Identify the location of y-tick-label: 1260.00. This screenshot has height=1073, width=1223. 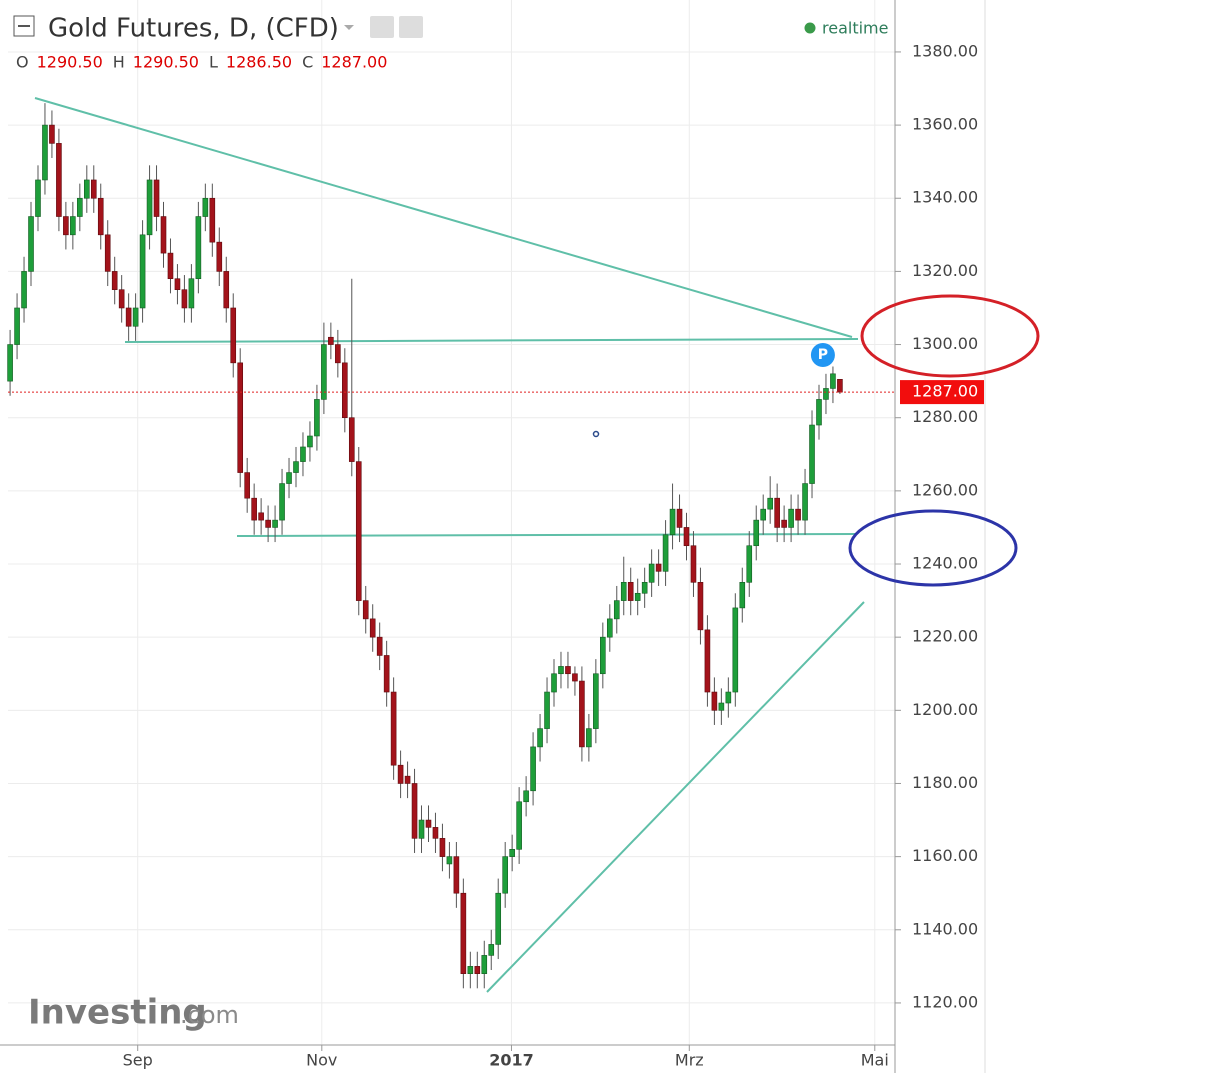
(945, 489).